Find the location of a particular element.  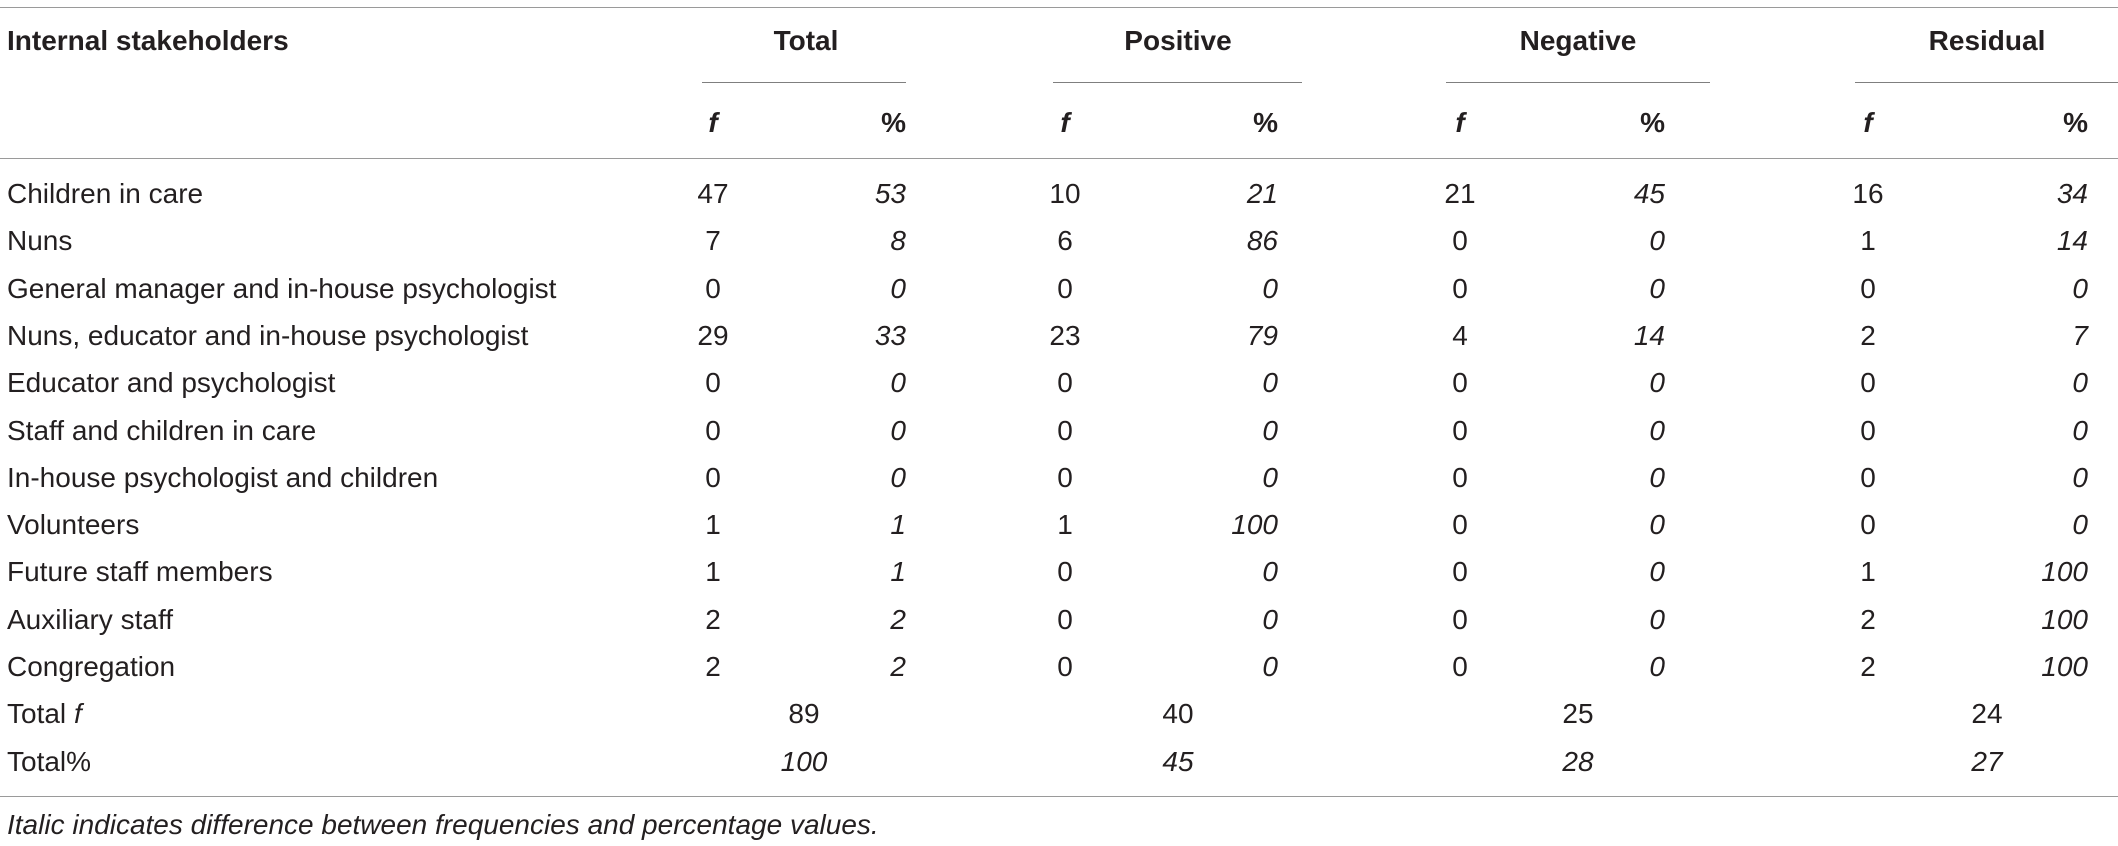

cell-f: 4 is located at coordinates (1460, 335).